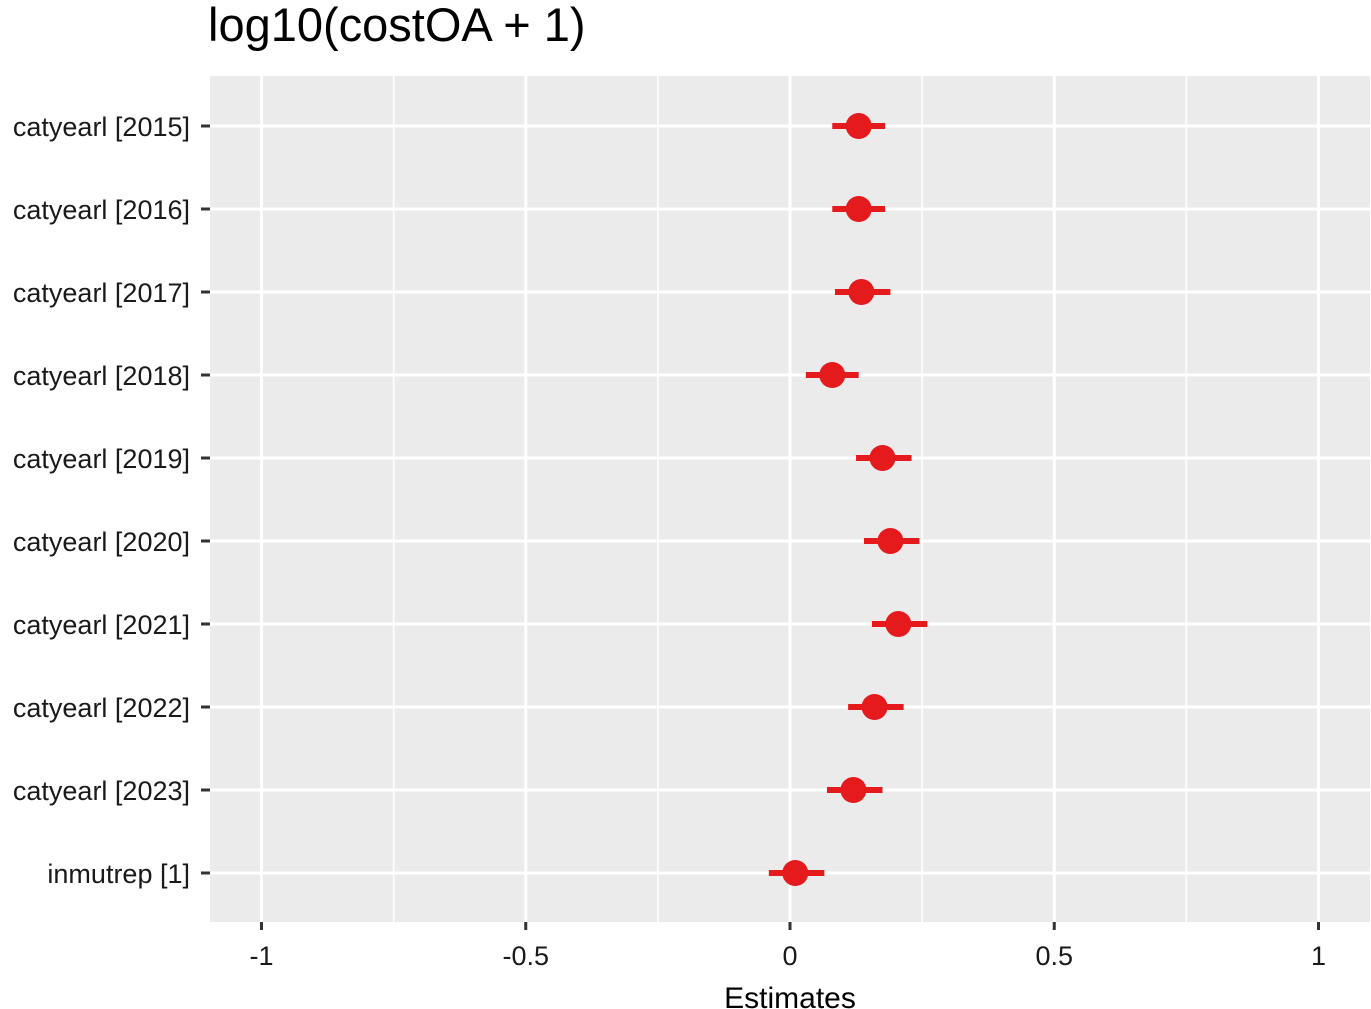 This screenshot has height=1009, width=1371. I want to click on x-tick-label: -0.5, so click(525, 956).